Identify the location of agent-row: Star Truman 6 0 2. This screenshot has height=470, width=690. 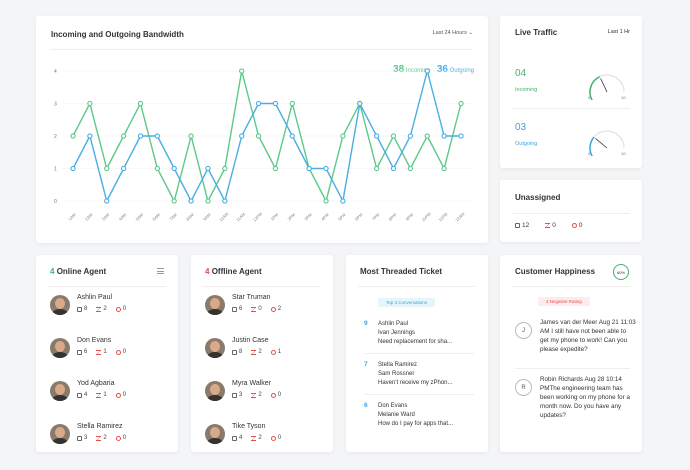
(265, 306).